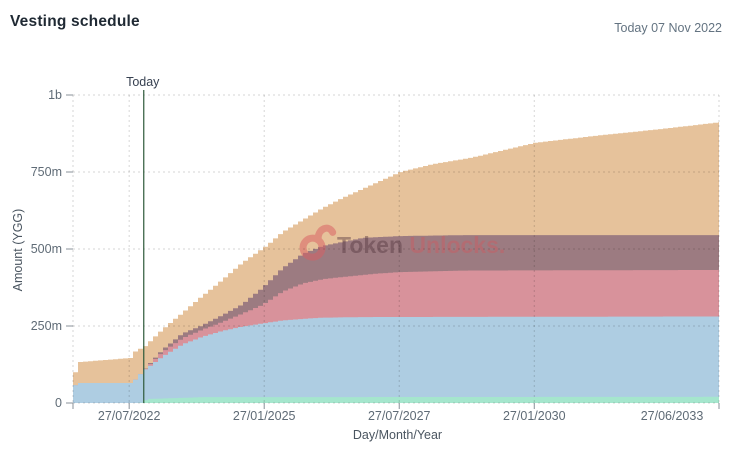  I want to click on today-label: Today, so click(143, 82).